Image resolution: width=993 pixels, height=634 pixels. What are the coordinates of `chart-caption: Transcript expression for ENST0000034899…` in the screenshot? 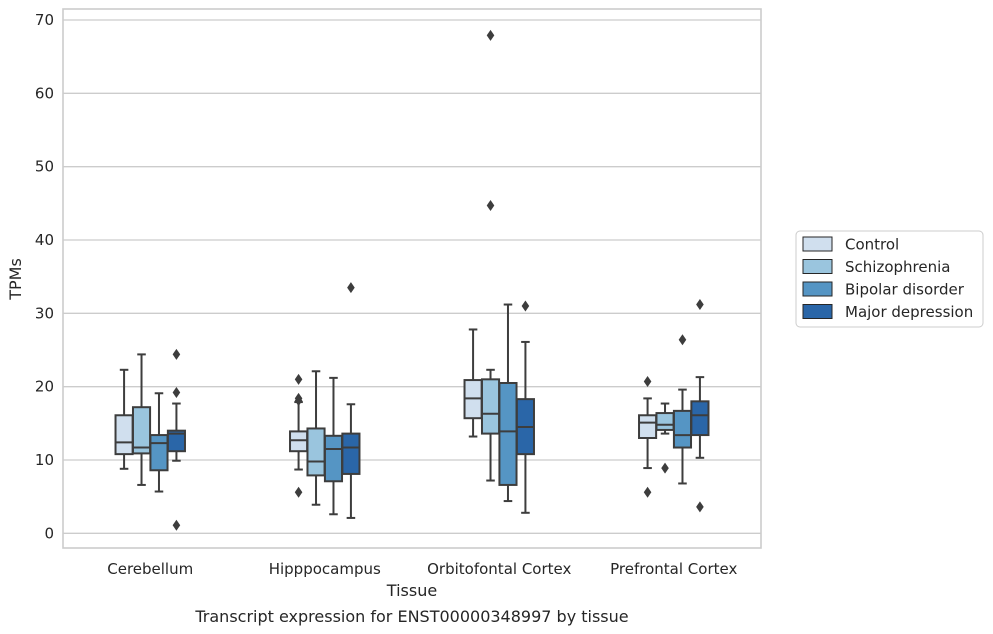 It's located at (411, 616).